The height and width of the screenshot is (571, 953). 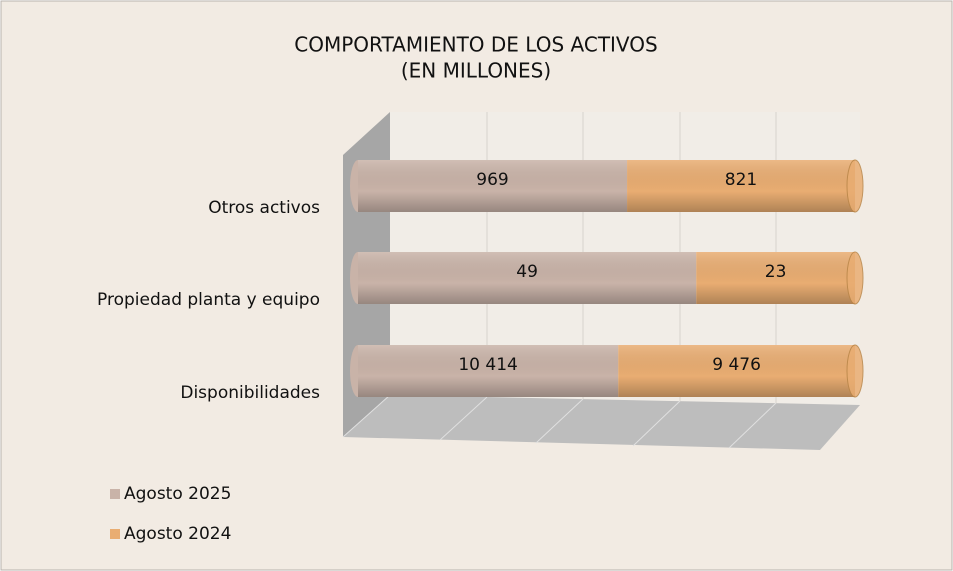 What do you see at coordinates (487, 365) in the screenshot?
I see `data-label: 10 414` at bounding box center [487, 365].